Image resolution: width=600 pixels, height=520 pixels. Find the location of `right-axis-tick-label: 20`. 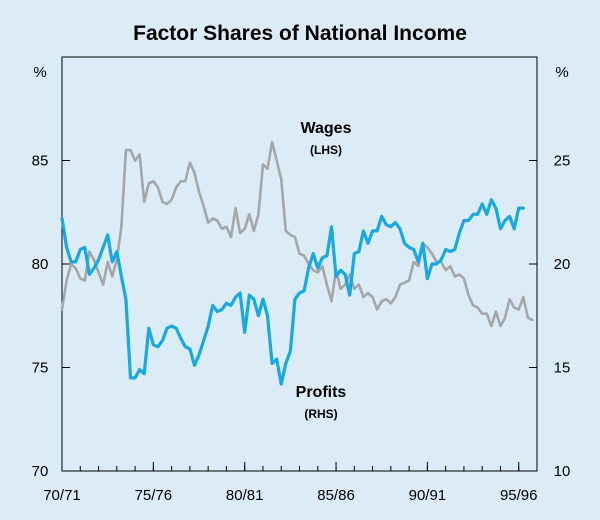

right-axis-tick-label: 20 is located at coordinates (562, 264).